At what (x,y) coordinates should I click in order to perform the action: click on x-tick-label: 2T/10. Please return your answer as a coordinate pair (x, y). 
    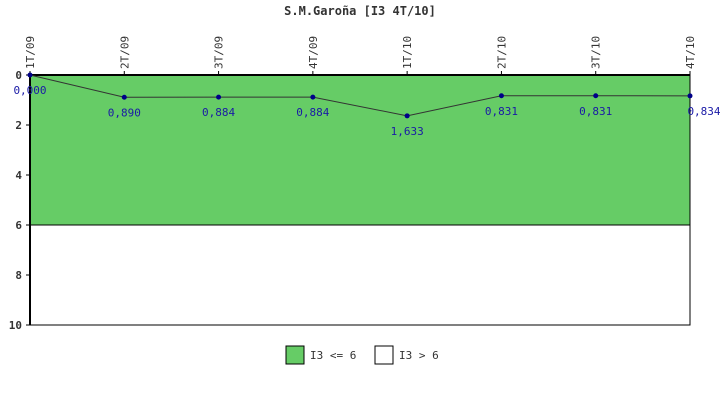
    Looking at the image, I should click on (501, 52).